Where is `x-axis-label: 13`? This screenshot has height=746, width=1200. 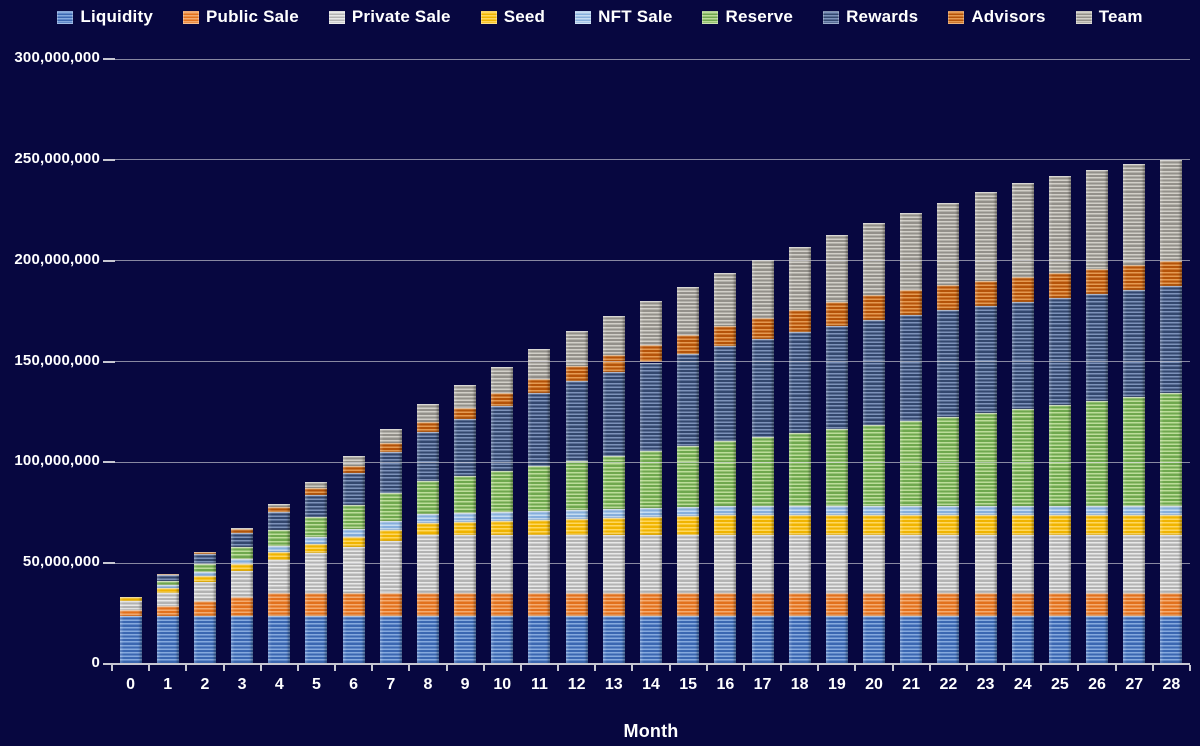
x-axis-label: 13 is located at coordinates (613, 684).